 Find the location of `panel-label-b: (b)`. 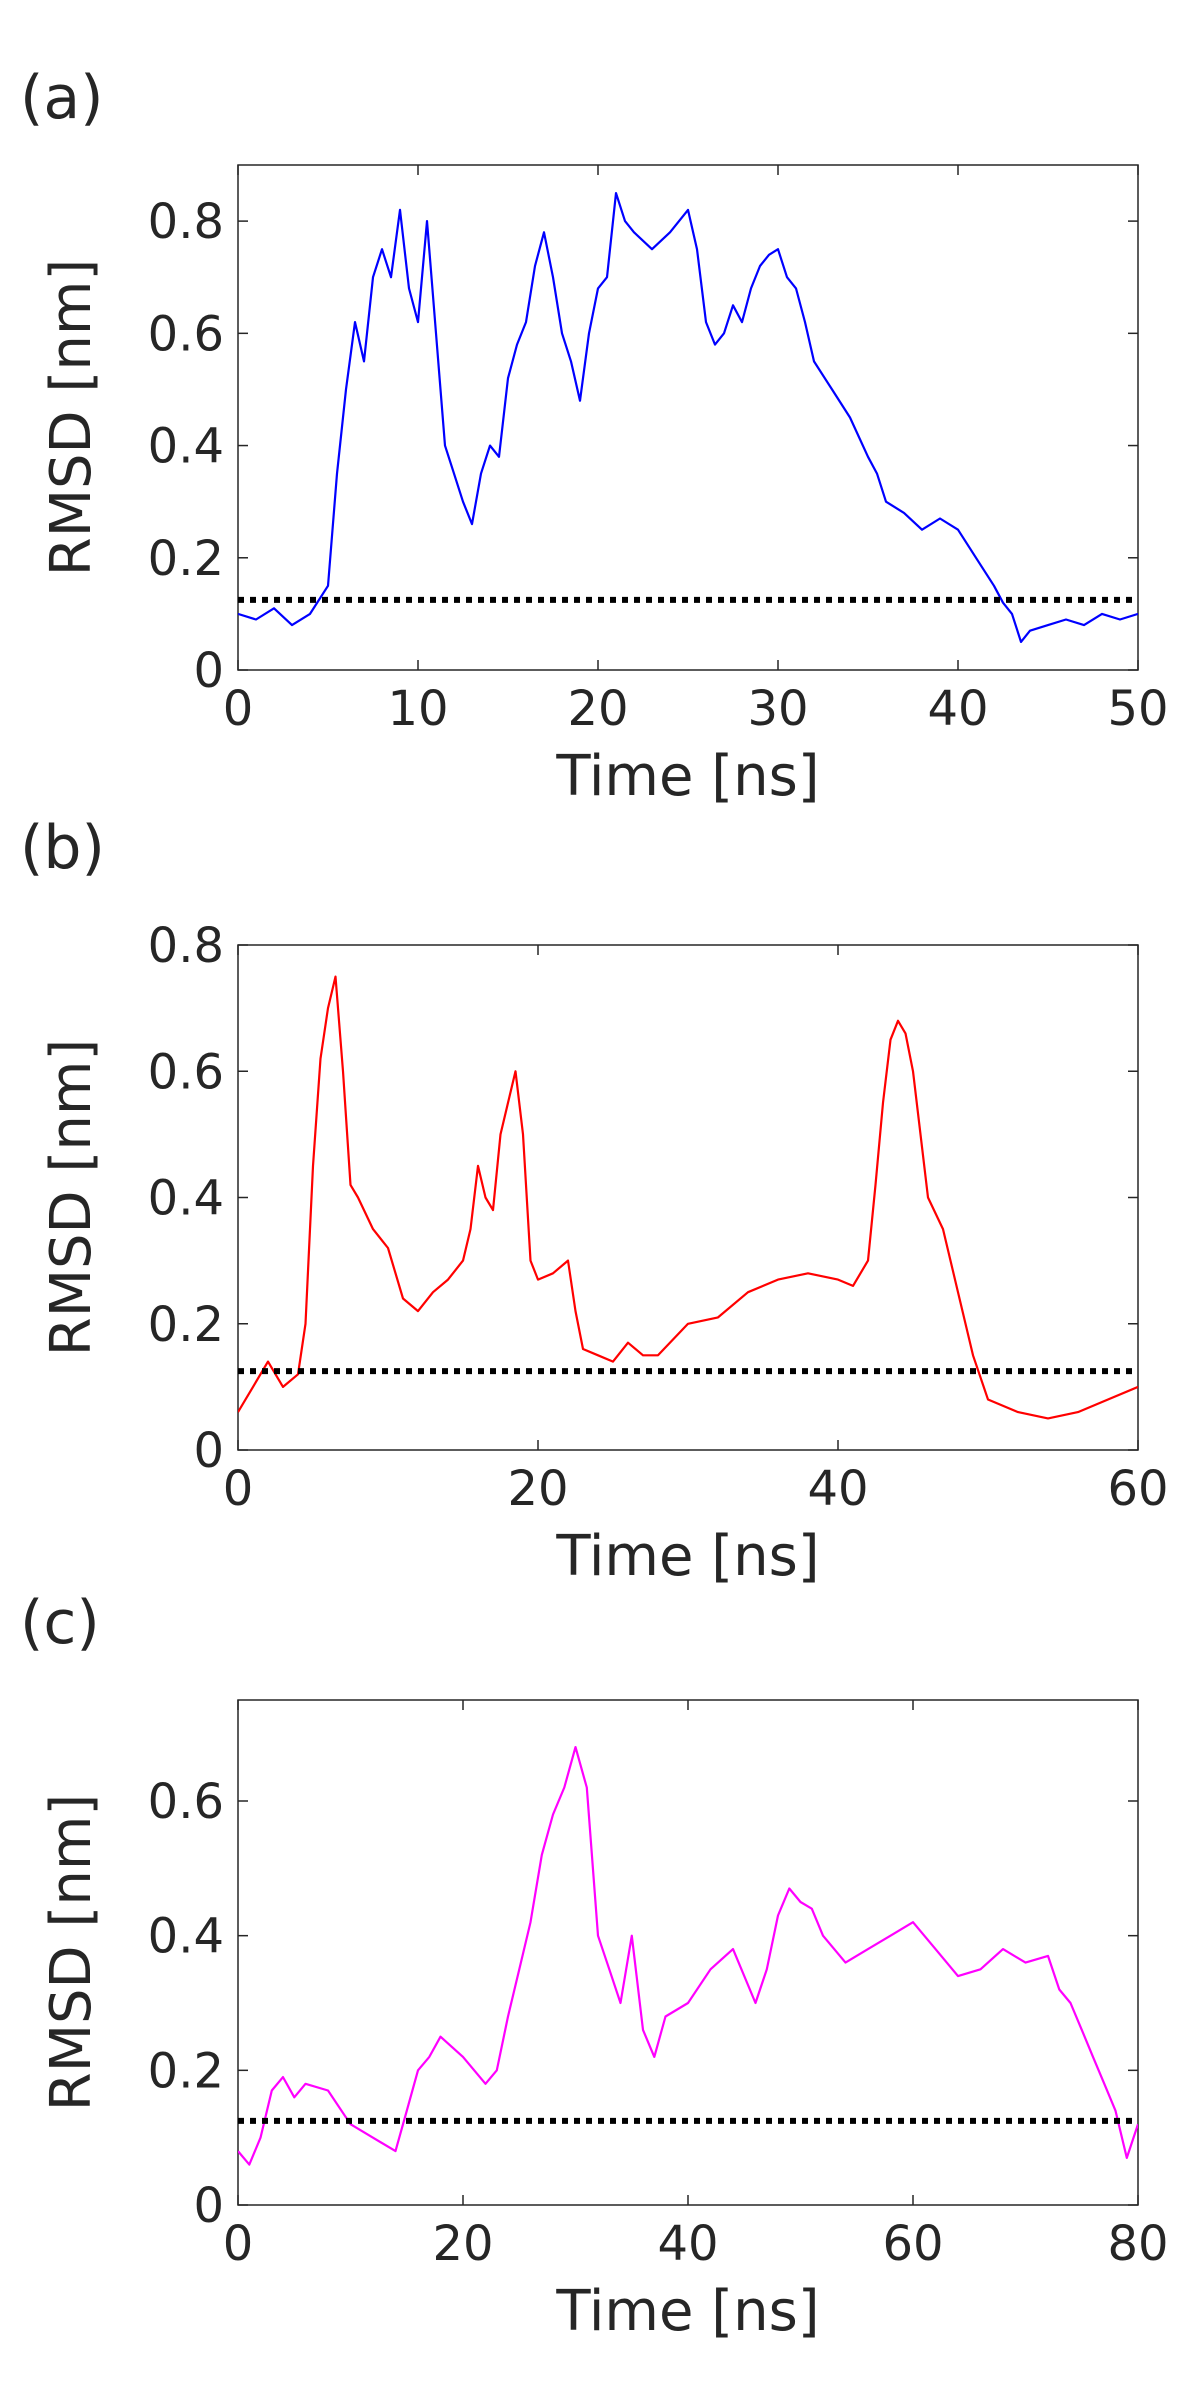

panel-label-b: (b) is located at coordinates (62, 848).